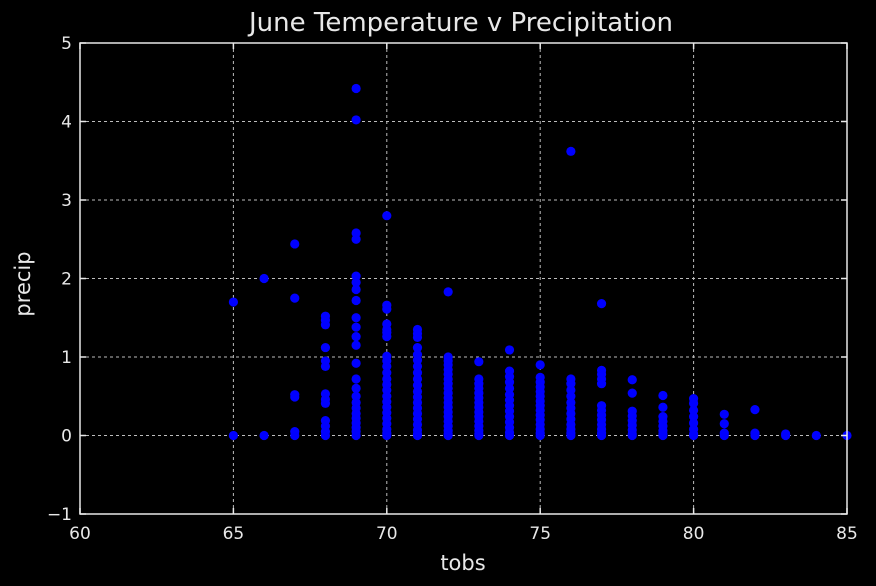 The image size is (876, 586). I want to click on x-tick-label: 80, so click(694, 534).